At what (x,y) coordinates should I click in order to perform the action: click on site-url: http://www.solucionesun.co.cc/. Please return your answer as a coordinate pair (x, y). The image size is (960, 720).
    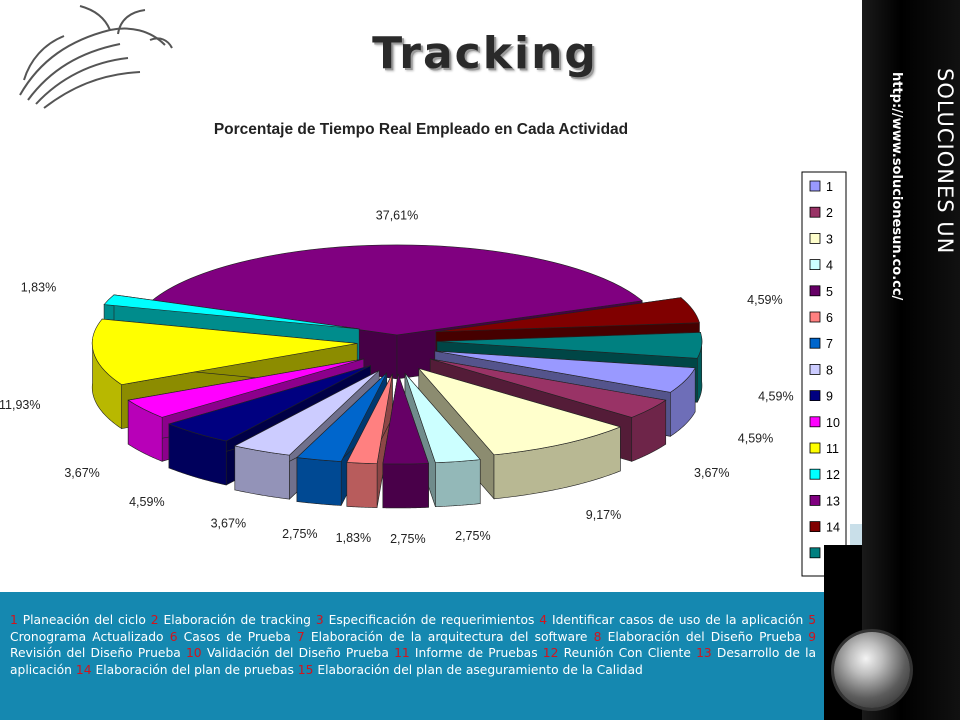
    Looking at the image, I should click on (896, 186).